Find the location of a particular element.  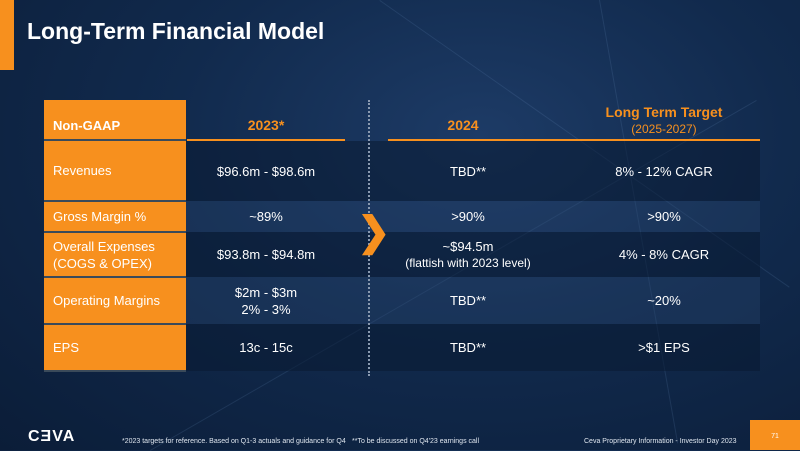

title-accent-bar is located at coordinates (7, 35).